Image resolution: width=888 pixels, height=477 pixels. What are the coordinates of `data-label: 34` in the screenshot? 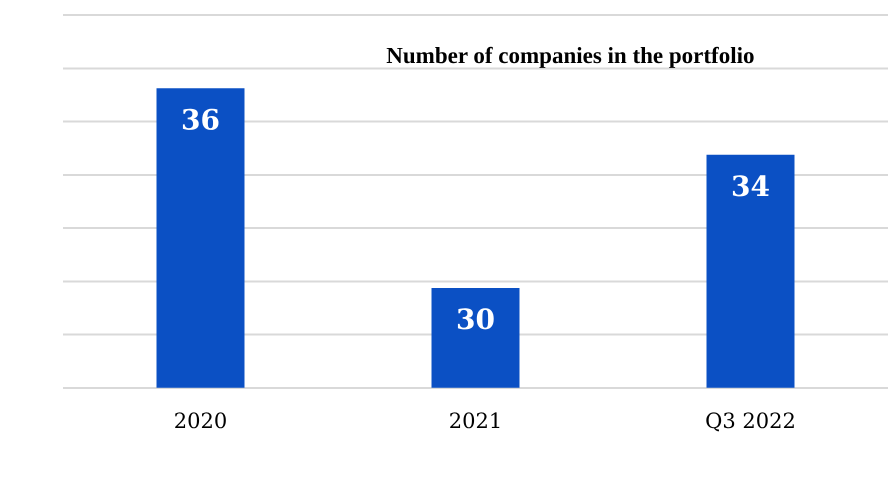 It's located at (750, 187).